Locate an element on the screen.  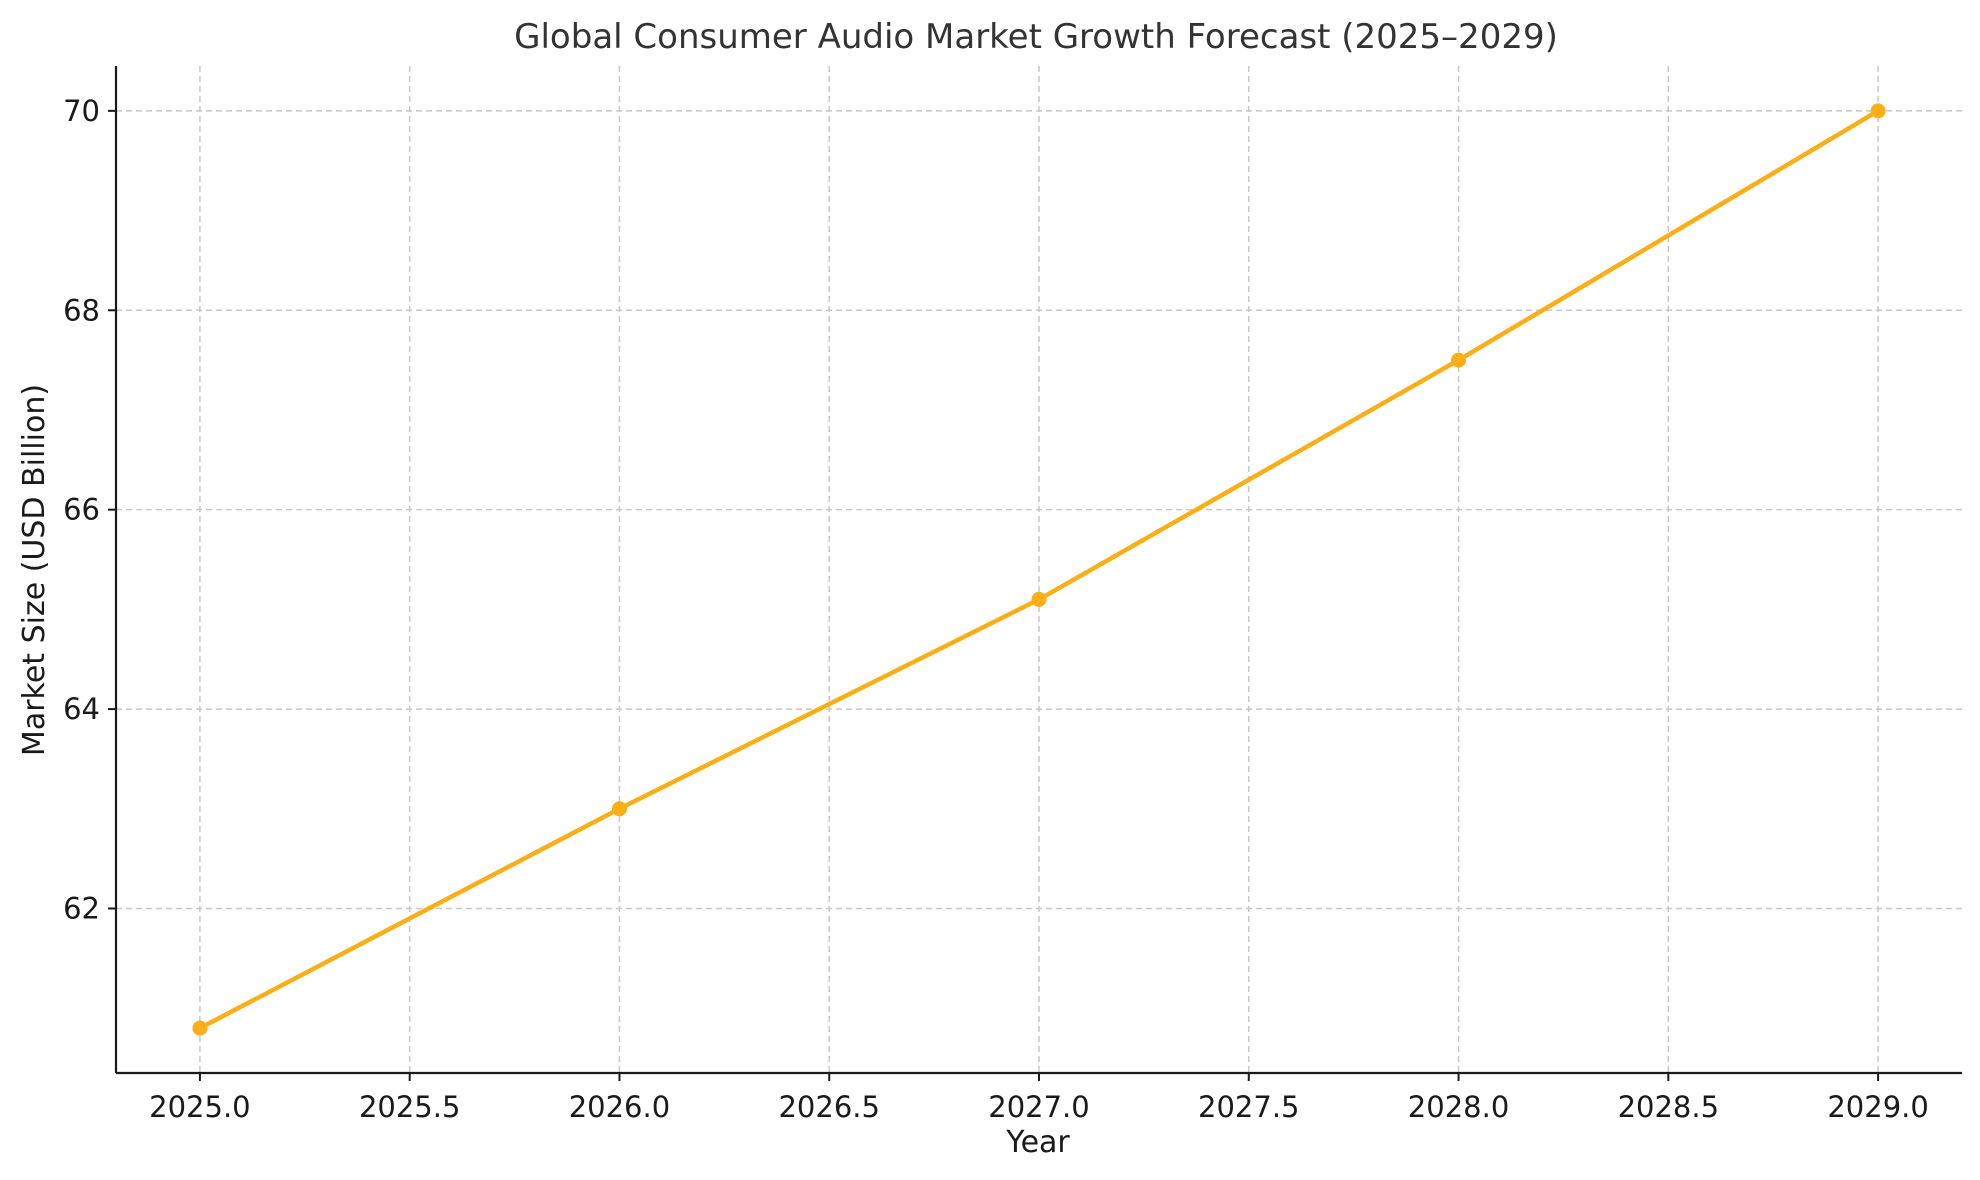
x-axis-label: Year is located at coordinates (1037, 1142).